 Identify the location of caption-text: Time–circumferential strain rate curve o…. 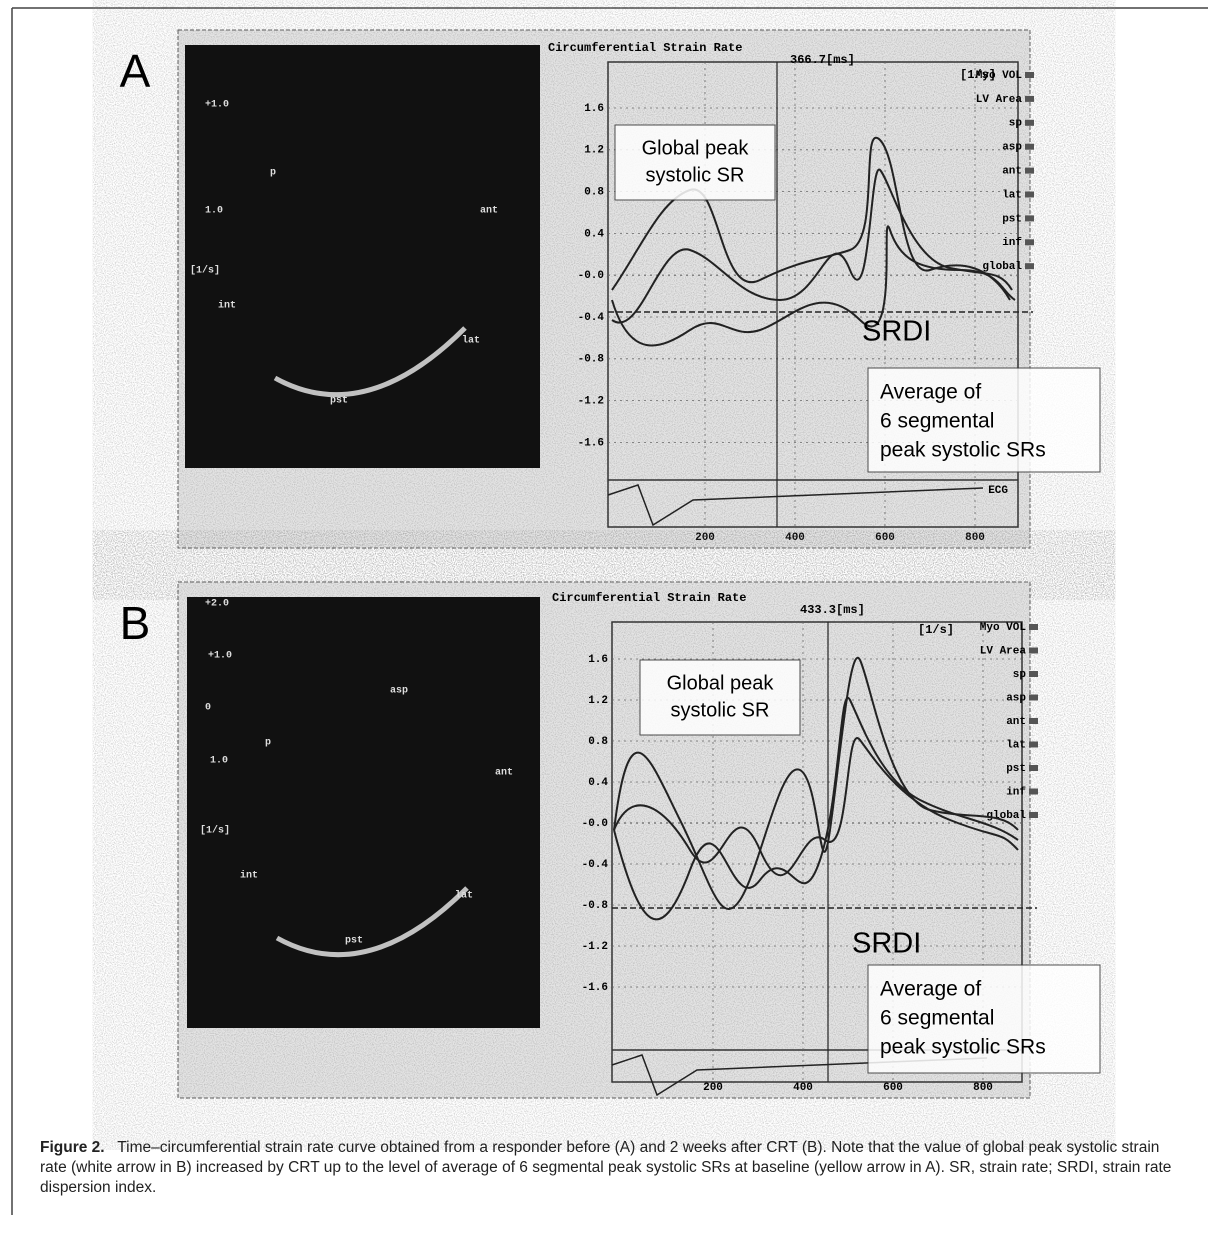
(606, 1167).